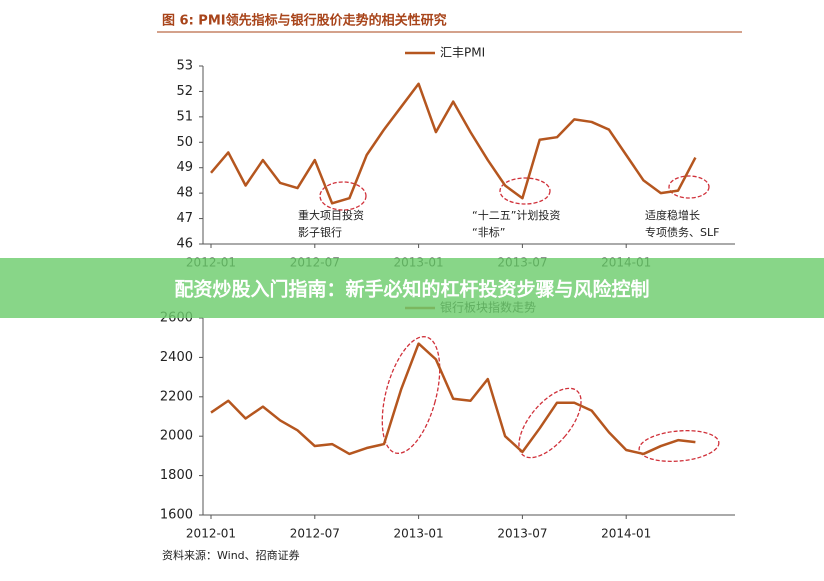  What do you see at coordinates (488, 232) in the screenshot?
I see `annotation: “非标”` at bounding box center [488, 232].